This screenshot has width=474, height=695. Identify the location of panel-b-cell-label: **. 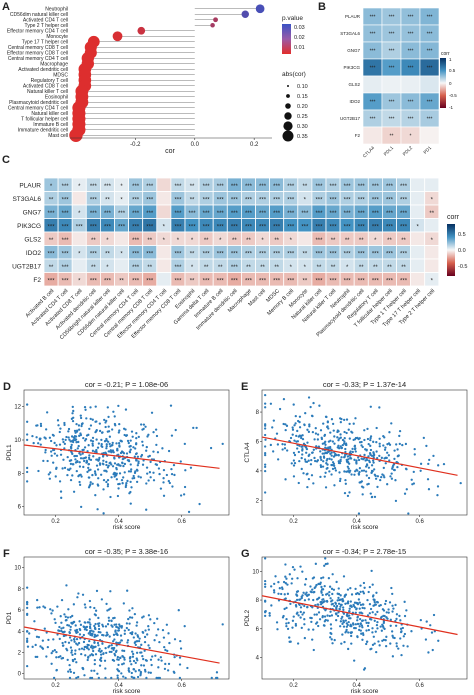
(392, 137).